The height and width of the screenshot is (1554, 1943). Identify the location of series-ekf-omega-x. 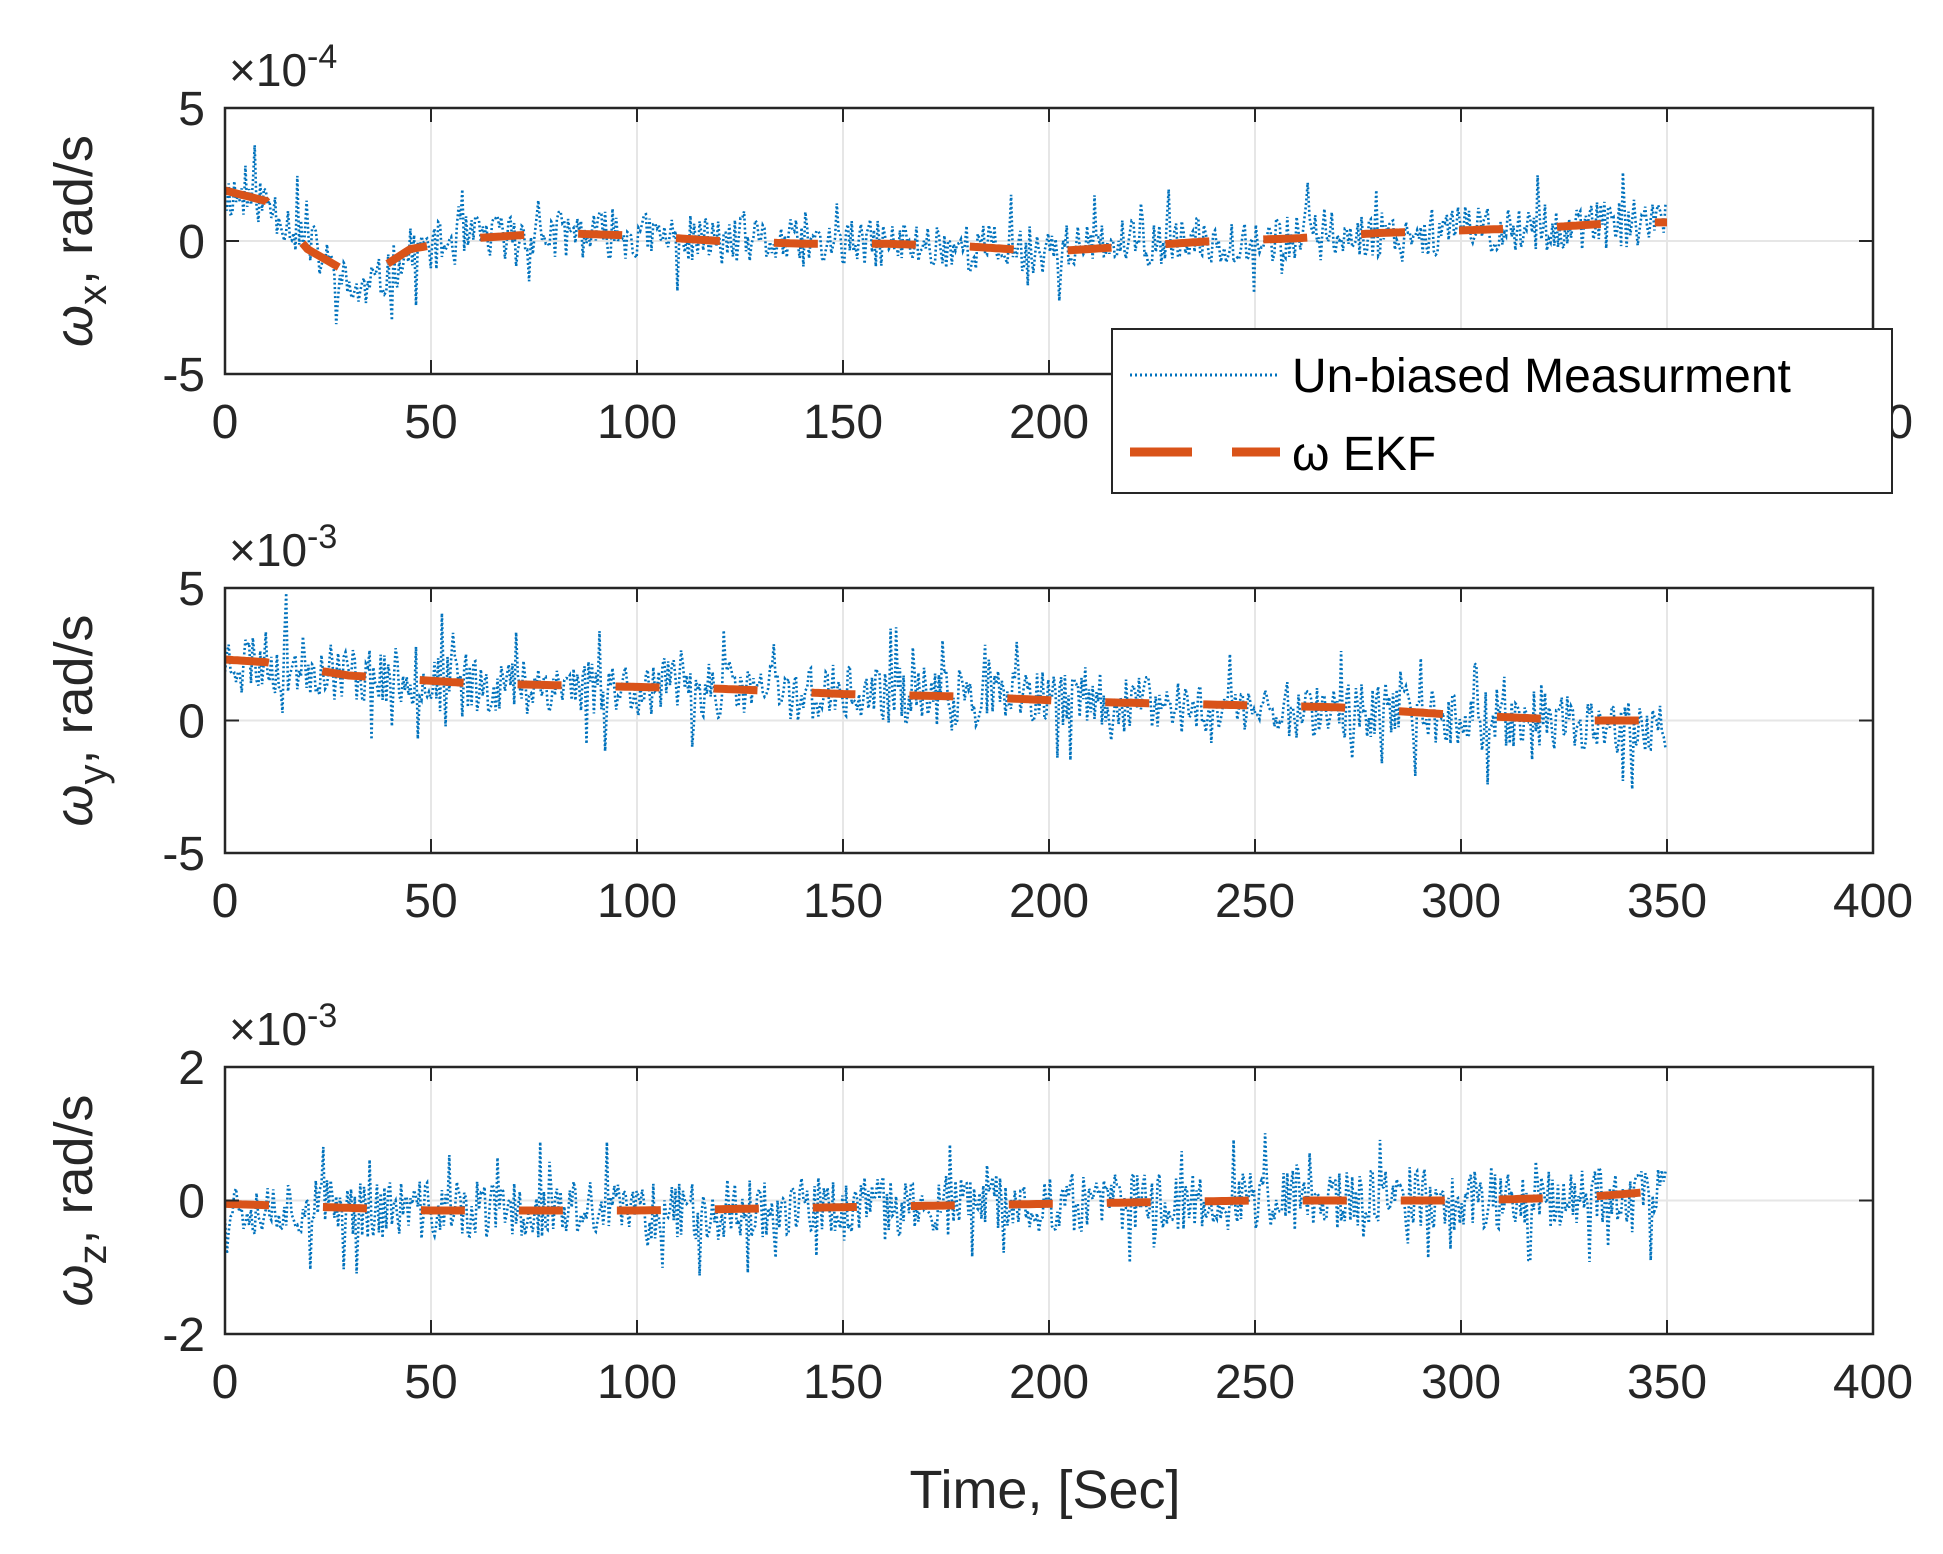
(946, 233).